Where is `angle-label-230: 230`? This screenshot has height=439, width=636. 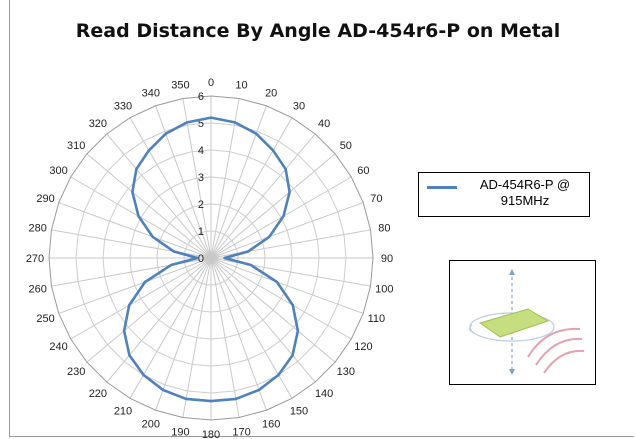 angle-label-230: 230 is located at coordinates (76, 372).